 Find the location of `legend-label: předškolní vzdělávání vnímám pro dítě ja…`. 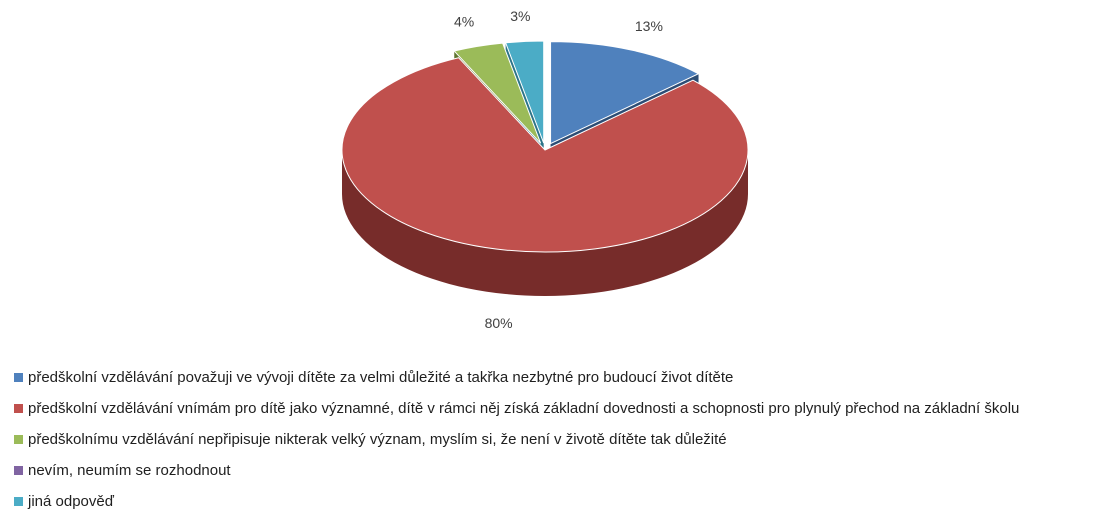

legend-label: předškolní vzdělávání vnímám pro dítě ja… is located at coordinates (524, 408).